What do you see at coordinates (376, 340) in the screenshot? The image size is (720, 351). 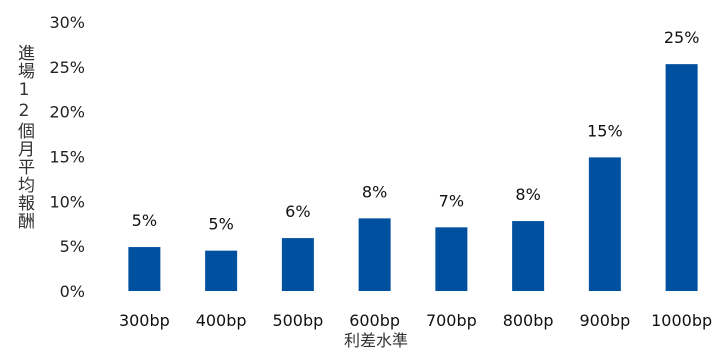 I see `x-axis-title: 利差水準` at bounding box center [376, 340].